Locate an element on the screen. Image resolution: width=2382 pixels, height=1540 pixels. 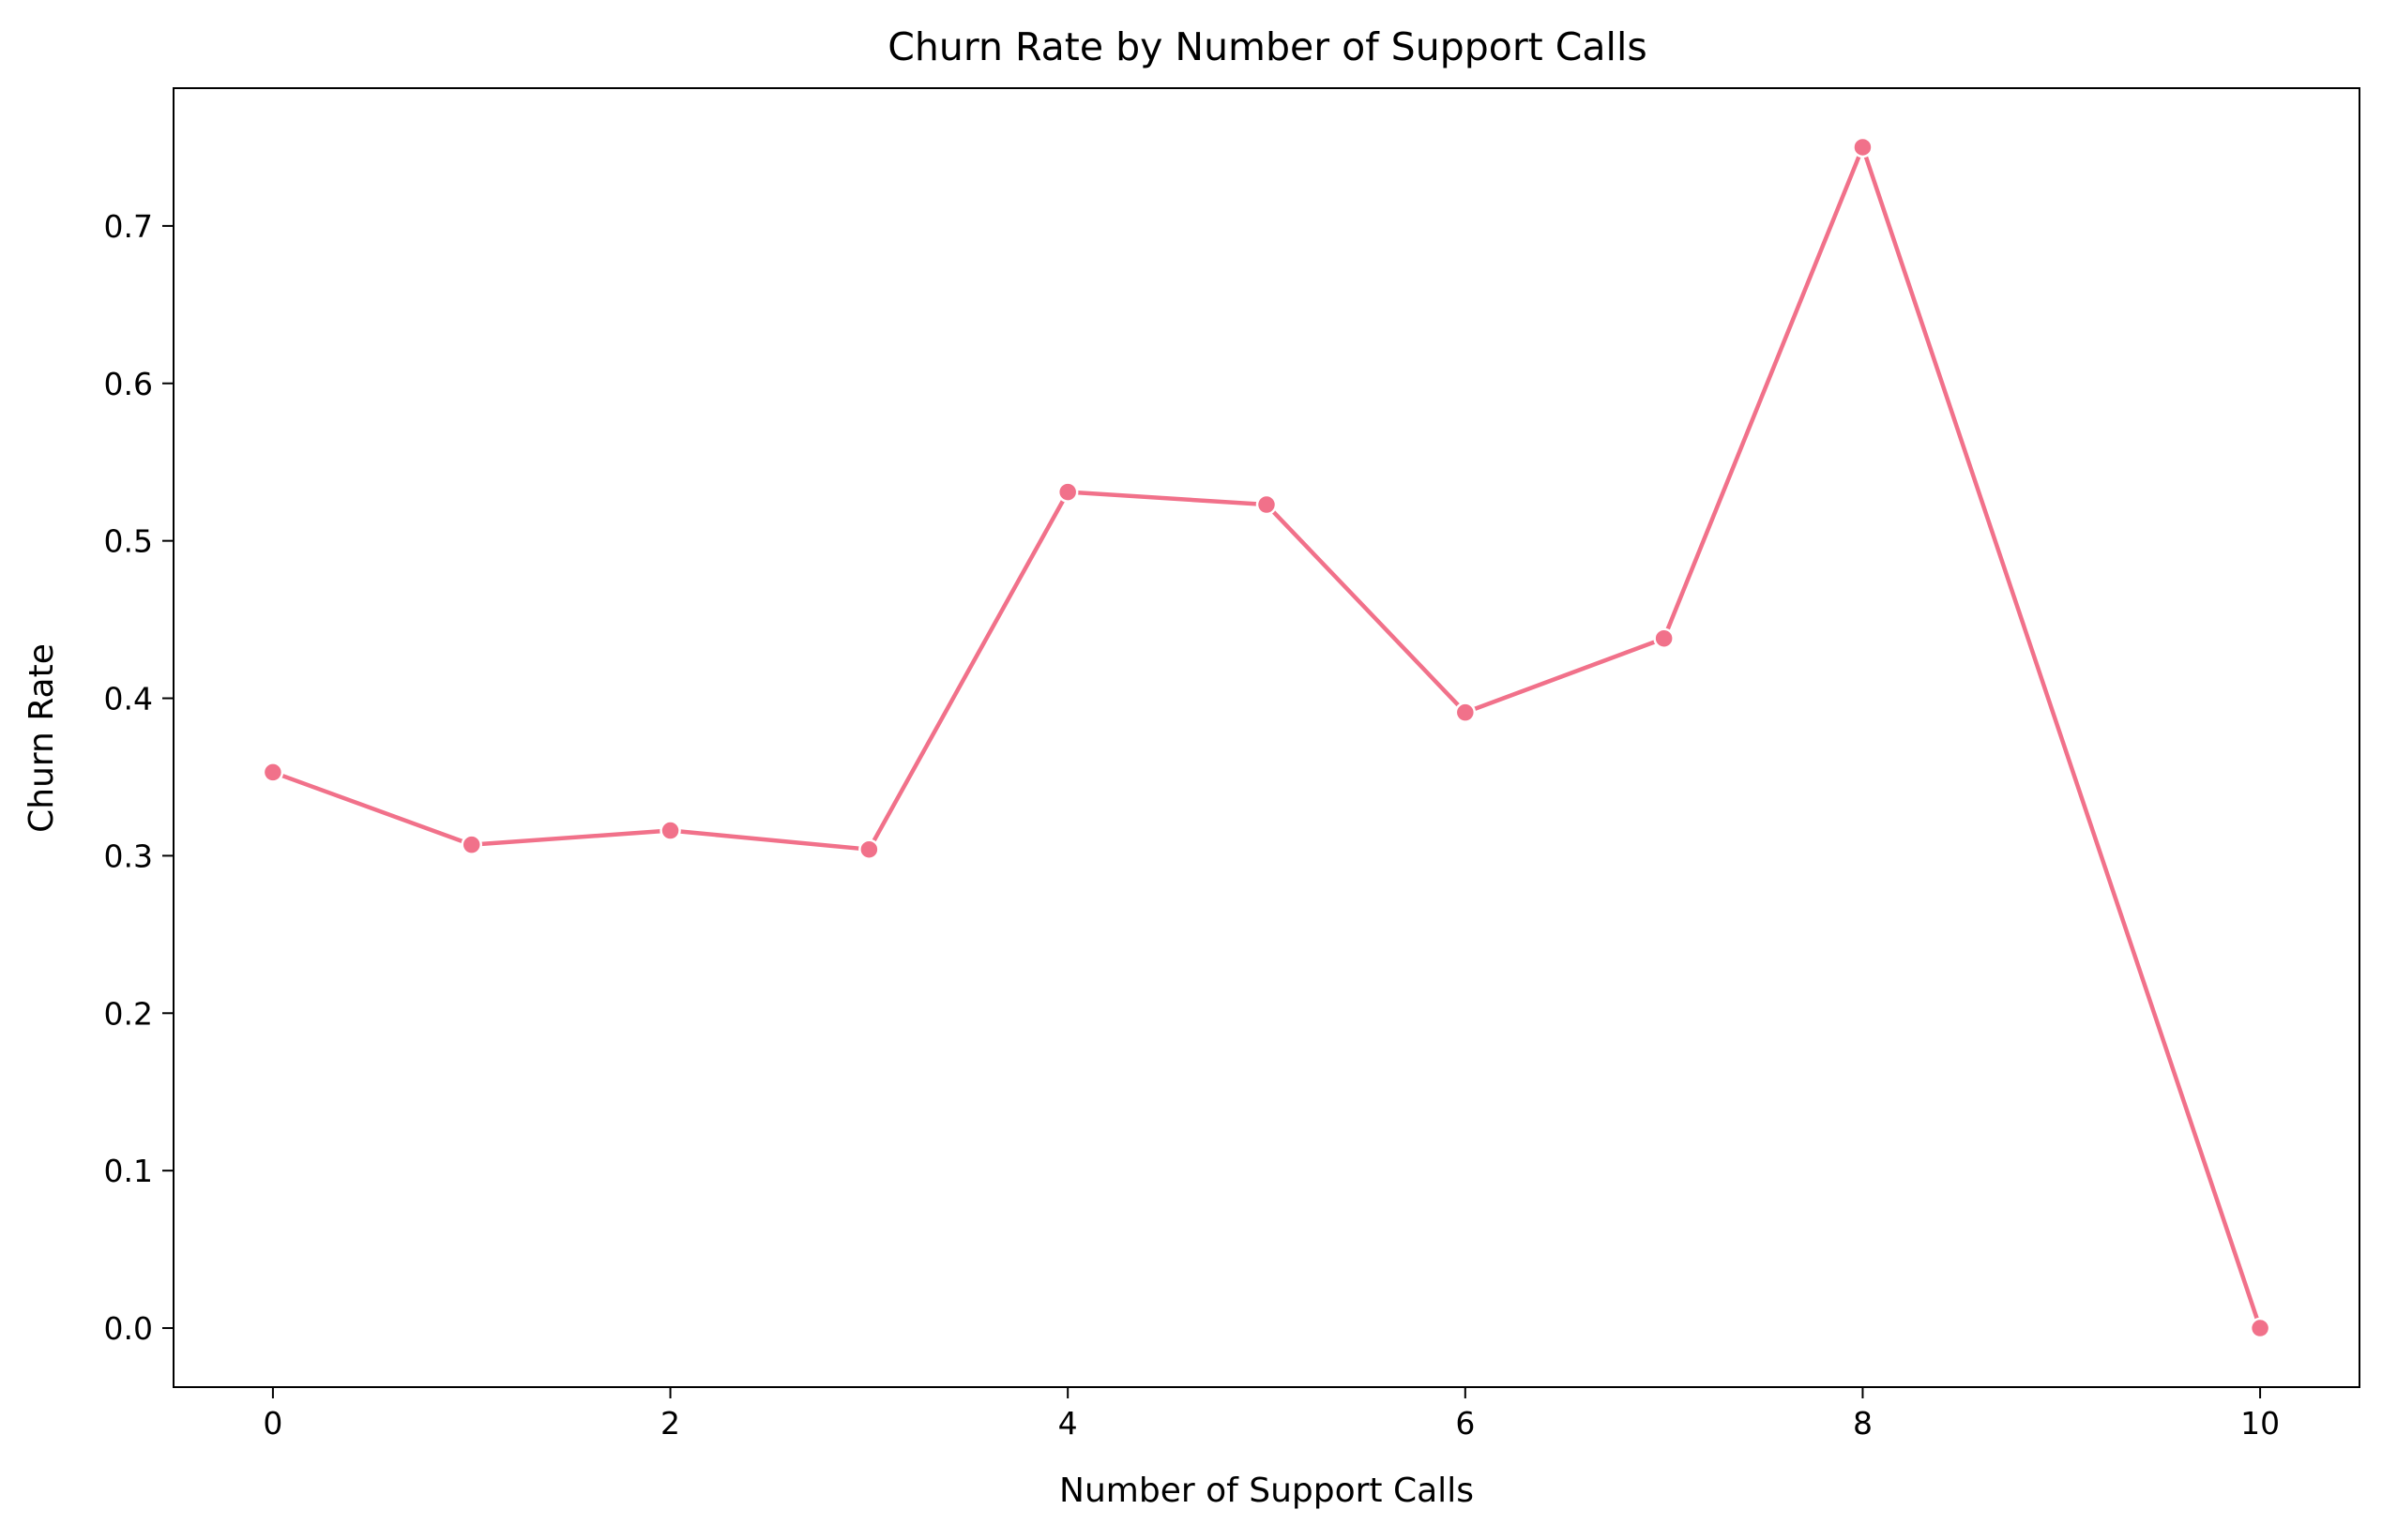
x-axis-label: Number of Support Calls is located at coordinates (1266, 1491).